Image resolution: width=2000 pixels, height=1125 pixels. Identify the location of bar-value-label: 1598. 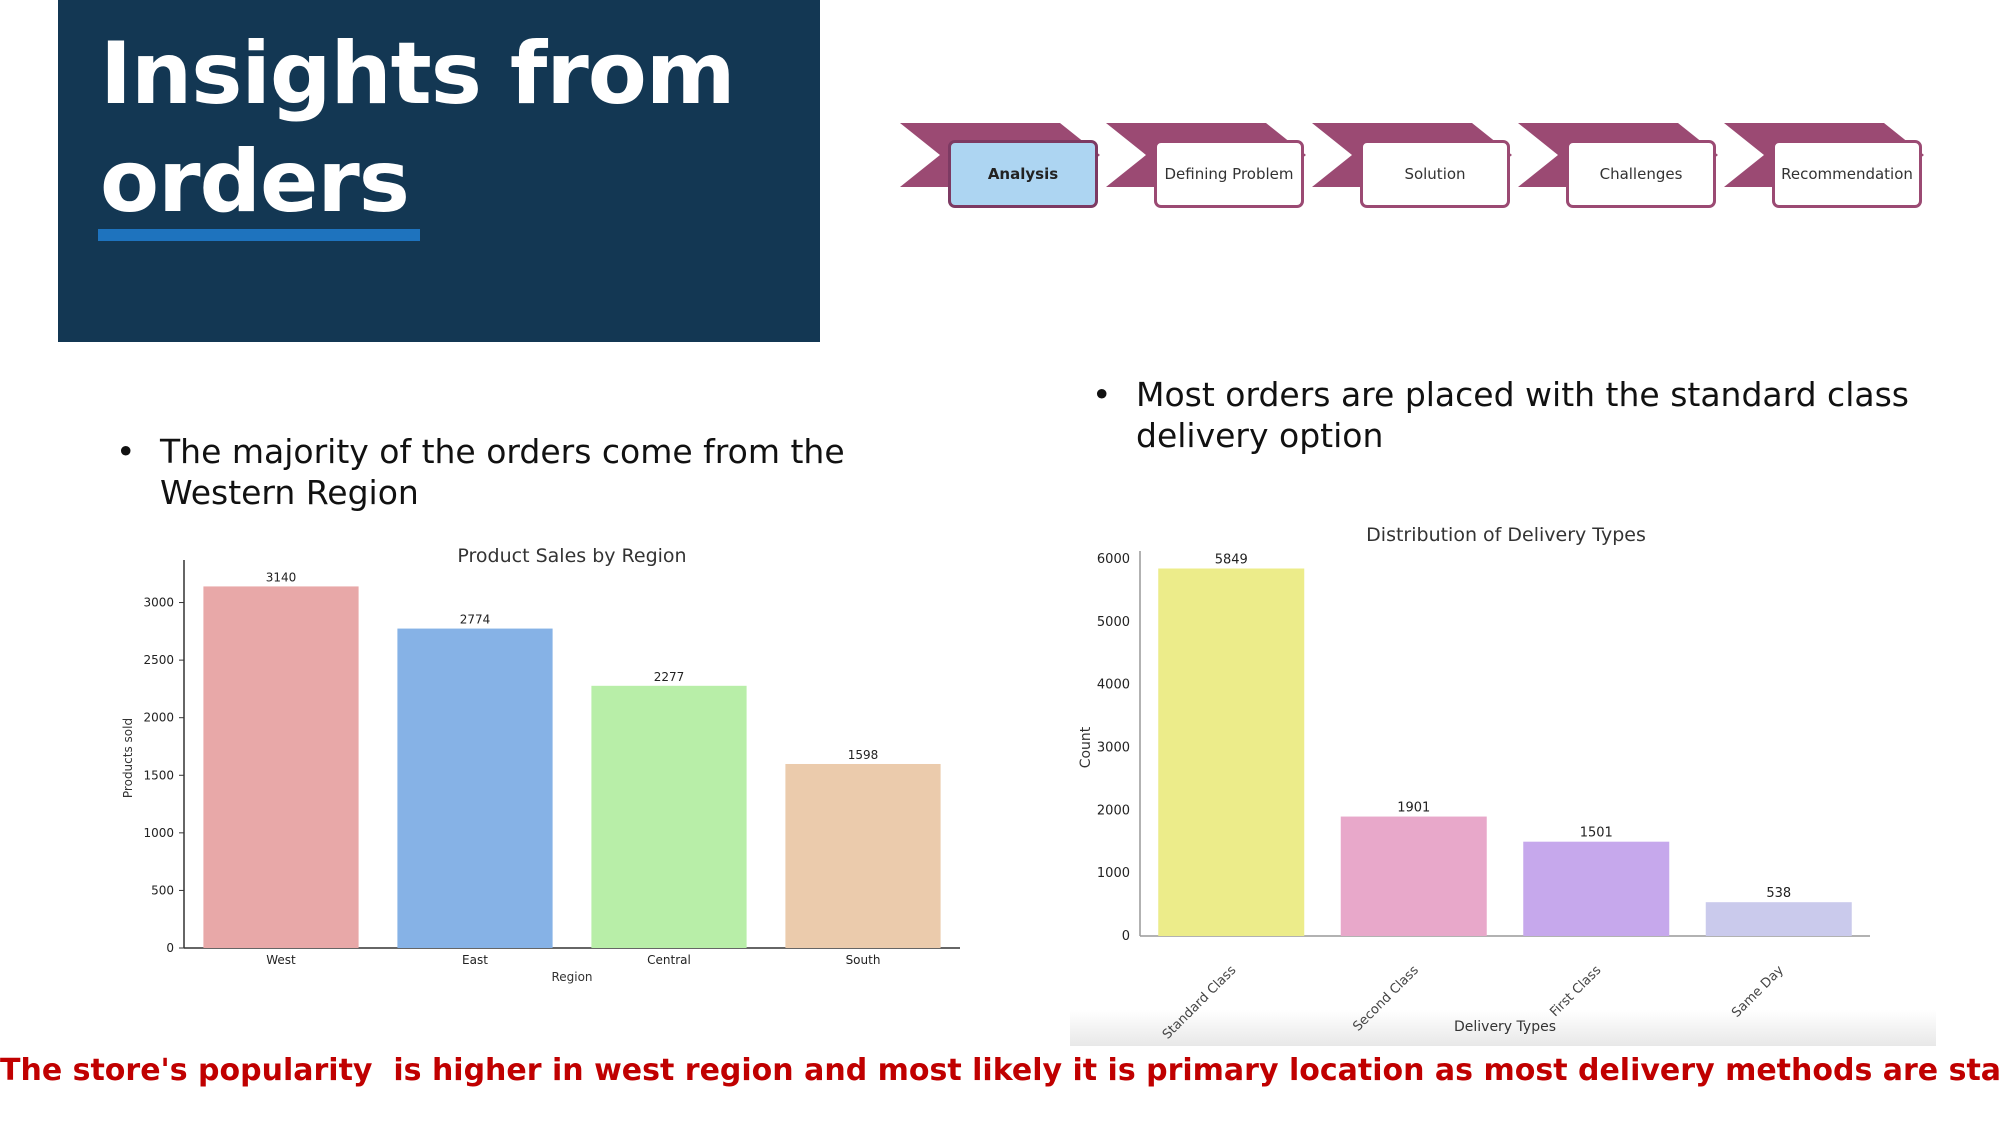
(863, 755).